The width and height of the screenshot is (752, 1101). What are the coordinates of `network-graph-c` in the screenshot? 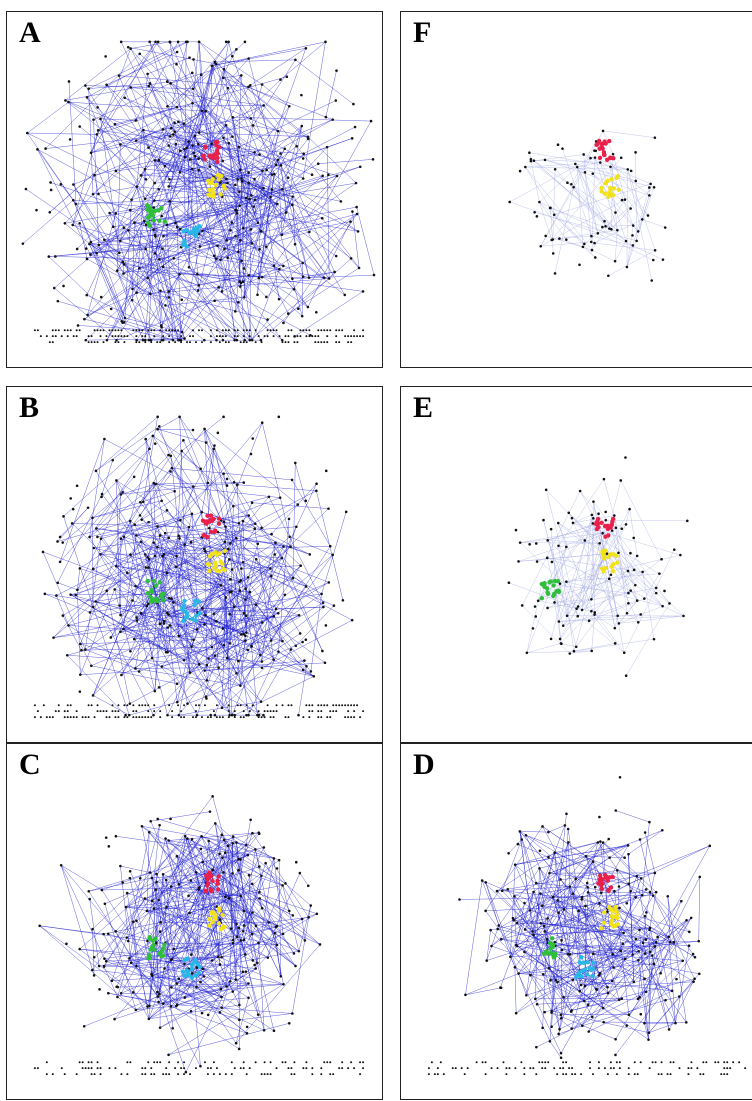 It's located at (199, 935).